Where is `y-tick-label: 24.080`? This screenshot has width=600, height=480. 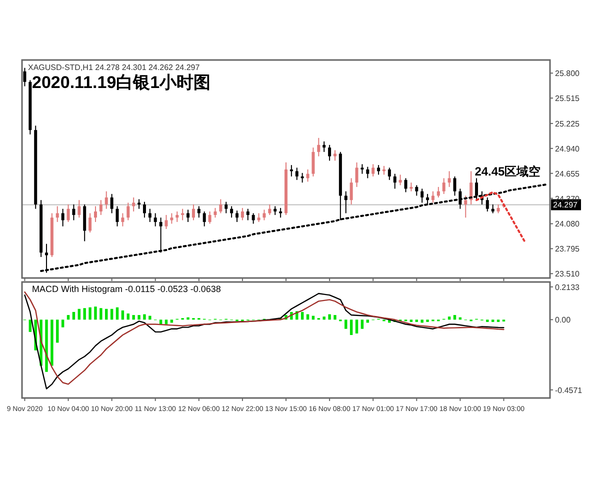
y-tick-label: 24.080 is located at coordinates (567, 224).